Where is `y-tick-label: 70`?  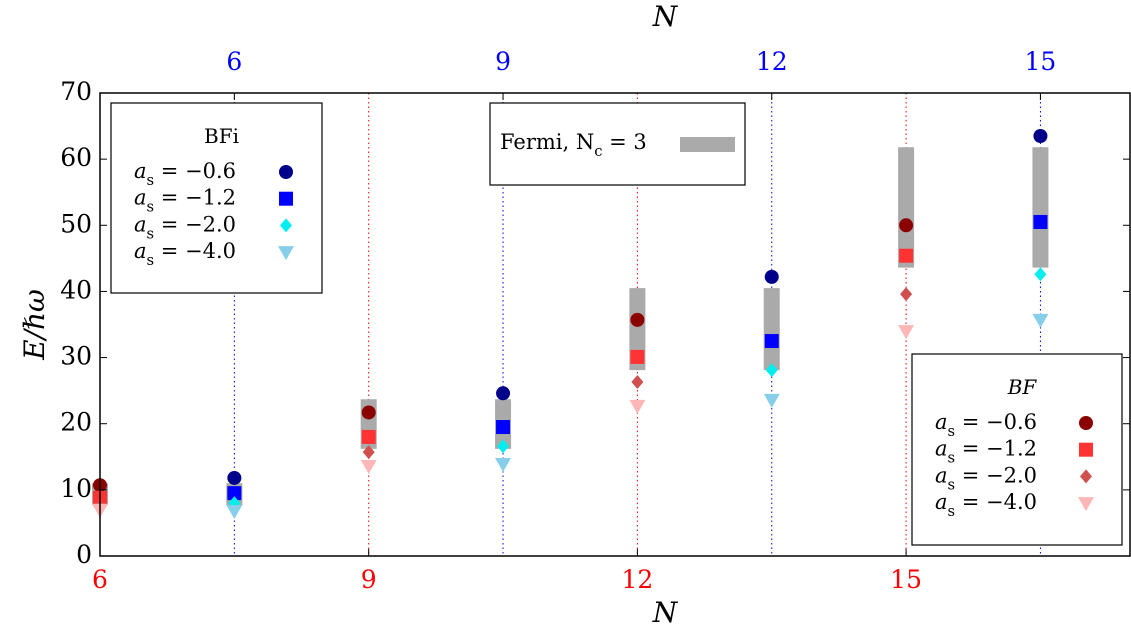
y-tick-label: 70 is located at coordinates (76, 91).